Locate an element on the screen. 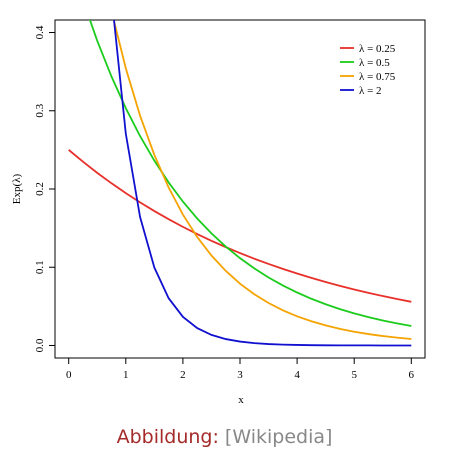 This screenshot has height=462, width=449. x-axis-label: x is located at coordinates (241, 400).